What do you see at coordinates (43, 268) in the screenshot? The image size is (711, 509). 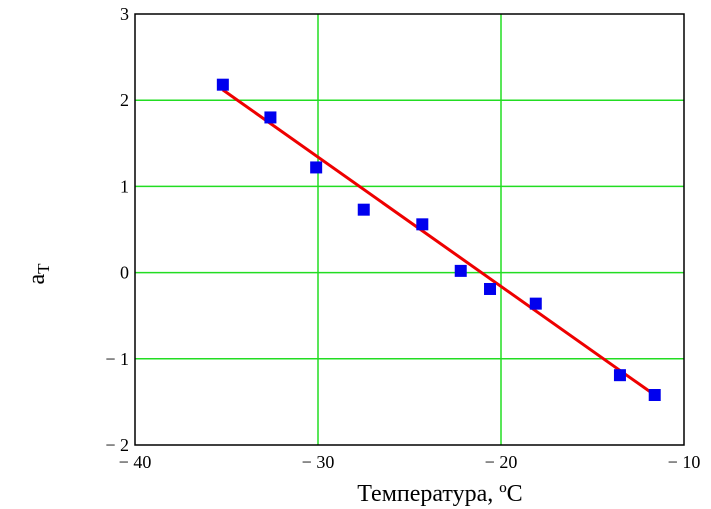 I see `y-axis-label-subscript: T` at bounding box center [43, 268].